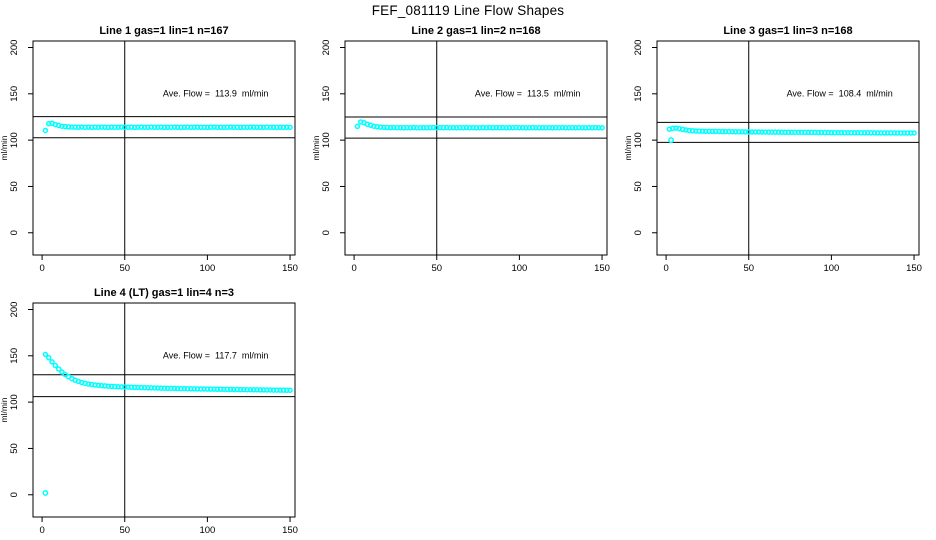  What do you see at coordinates (215, 356) in the screenshot?
I see `ave-flow-annotation: Ave. Flow = 117.7 ml/min` at bounding box center [215, 356].